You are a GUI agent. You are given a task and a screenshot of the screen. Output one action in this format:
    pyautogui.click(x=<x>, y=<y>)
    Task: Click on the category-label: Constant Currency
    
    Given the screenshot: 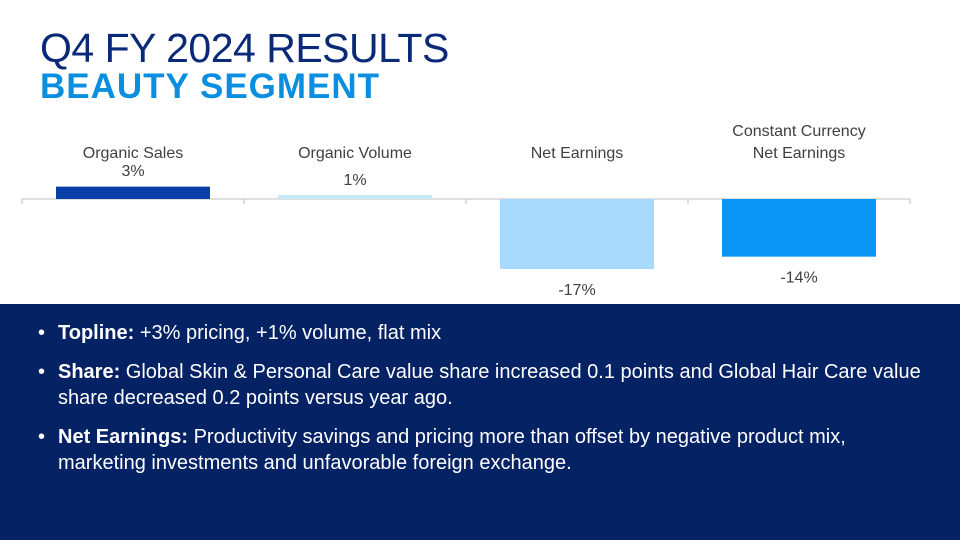 What is the action you would take?
    pyautogui.click(x=798, y=131)
    